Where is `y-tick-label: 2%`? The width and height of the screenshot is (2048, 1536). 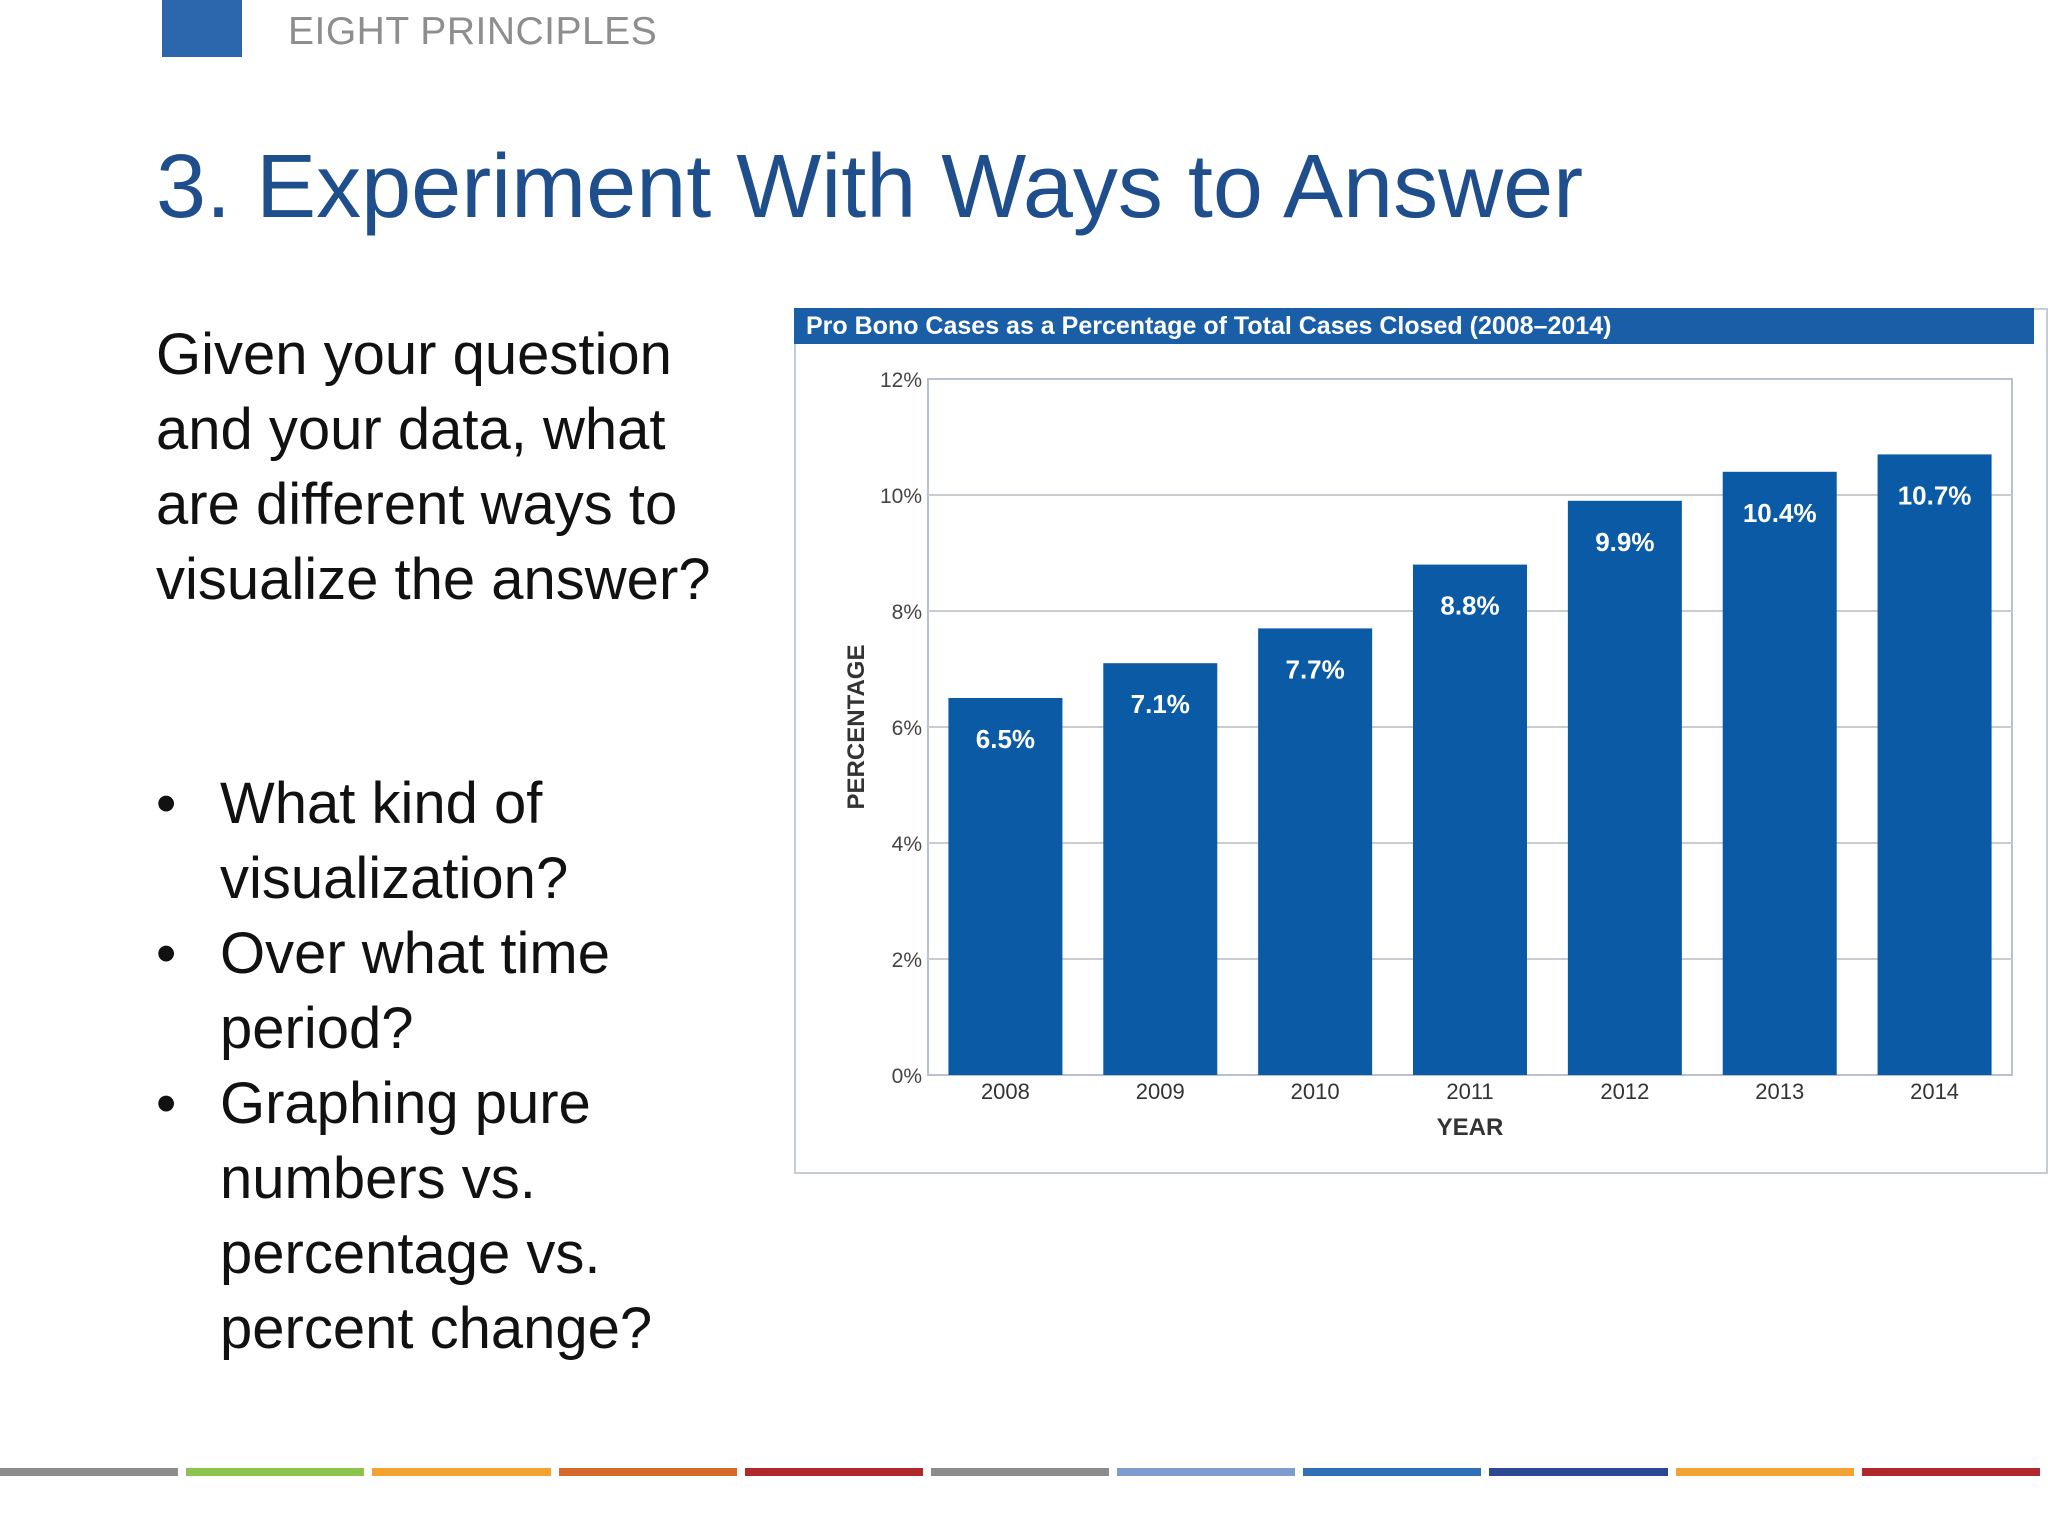
y-tick-label: 2% is located at coordinates (907, 960).